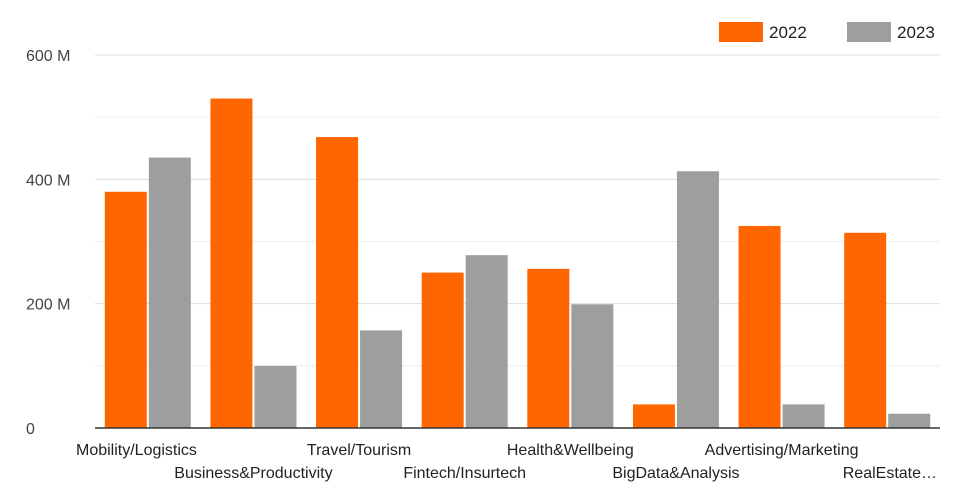 Image resolution: width=980 pixels, height=500 pixels. I want to click on y-tick-label: 200 M, so click(48, 305).